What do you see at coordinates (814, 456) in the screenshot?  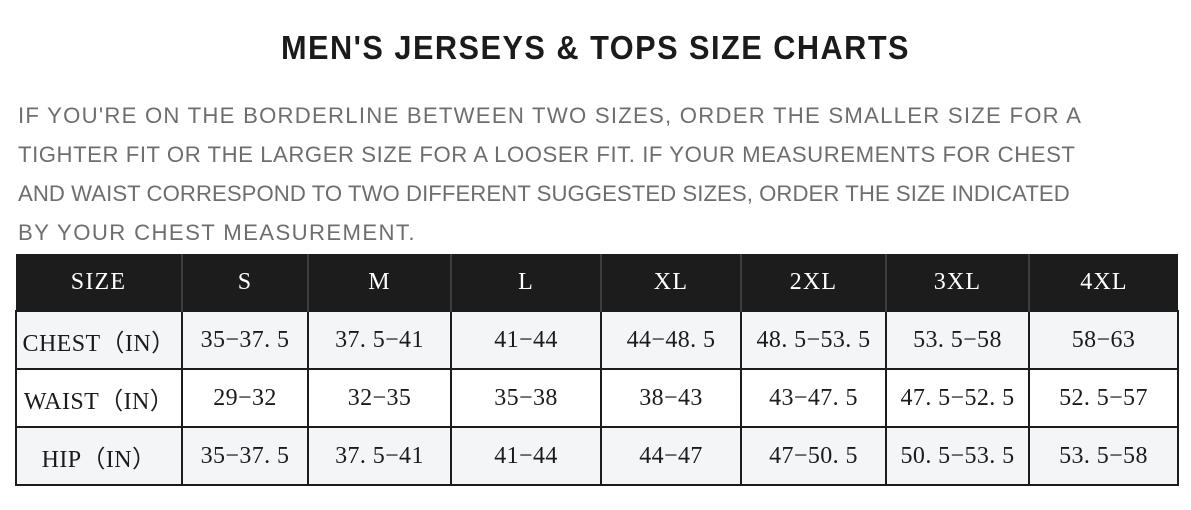 I see `cell-hip-2xl: 47−50. 5` at bounding box center [814, 456].